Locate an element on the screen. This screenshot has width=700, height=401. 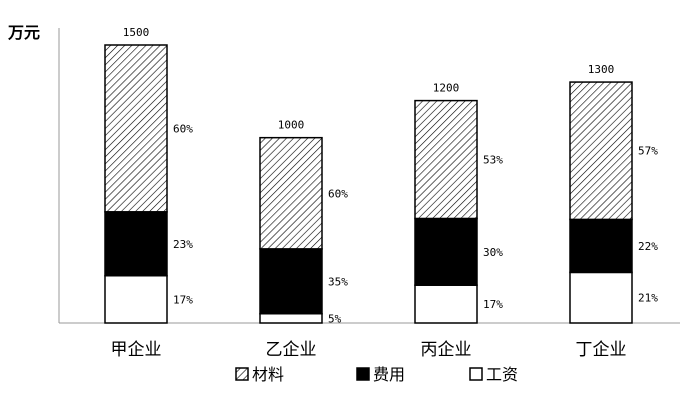
bar-segment-材料-乙企业 is located at coordinates (291, 193).